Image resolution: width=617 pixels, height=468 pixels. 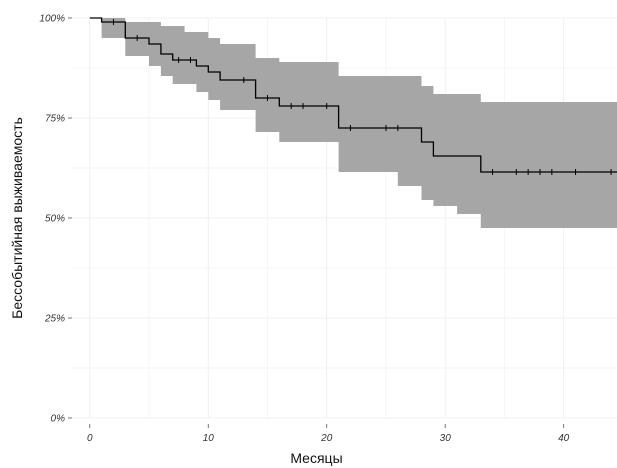 I want to click on y-tick-label: 100%, so click(x=52, y=19).